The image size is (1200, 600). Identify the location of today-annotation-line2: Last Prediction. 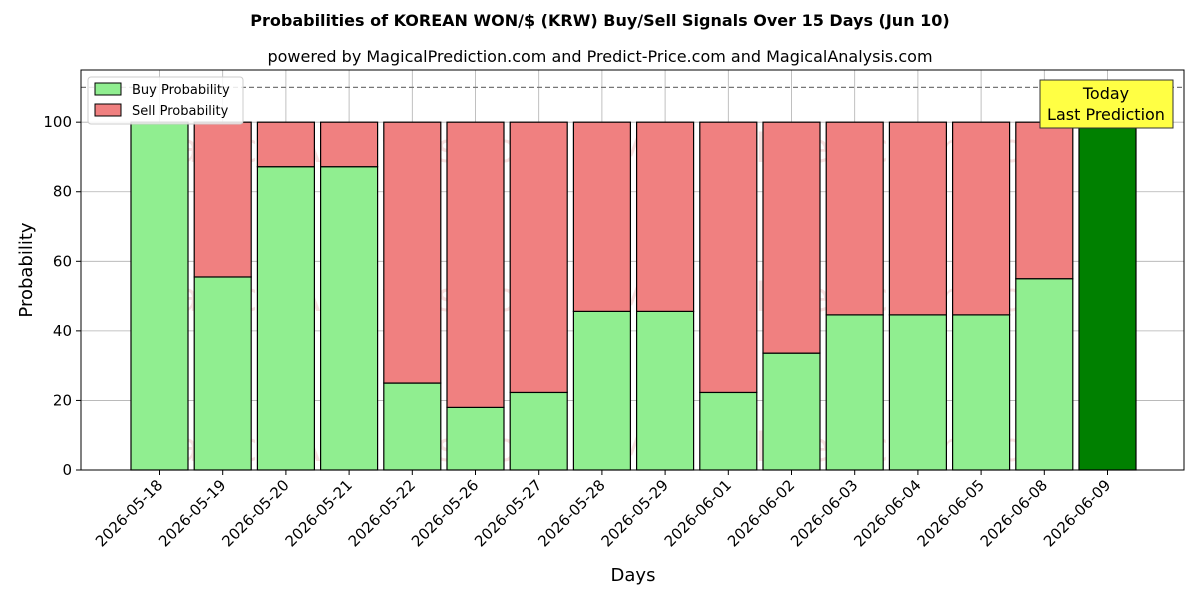
(1106, 114).